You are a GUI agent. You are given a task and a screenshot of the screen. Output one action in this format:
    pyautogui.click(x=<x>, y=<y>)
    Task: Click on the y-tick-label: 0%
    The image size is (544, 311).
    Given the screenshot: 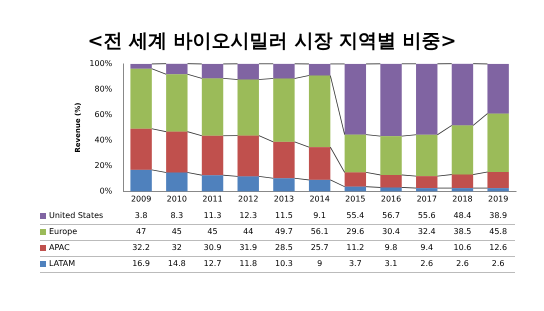 What is the action you would take?
    pyautogui.click(x=106, y=191)
    